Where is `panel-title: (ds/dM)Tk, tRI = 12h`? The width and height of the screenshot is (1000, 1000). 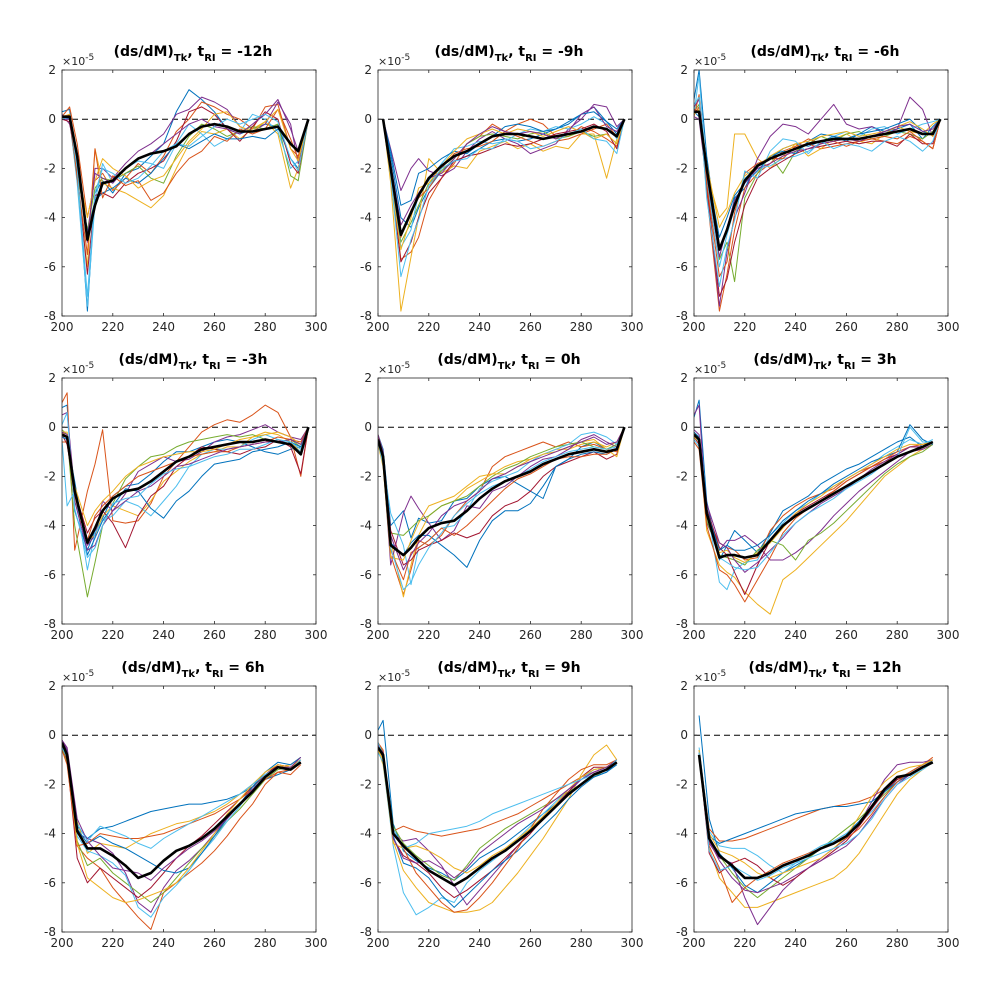 panel-title: (ds/dM)Tk, tRI = 12h is located at coordinates (825, 670).